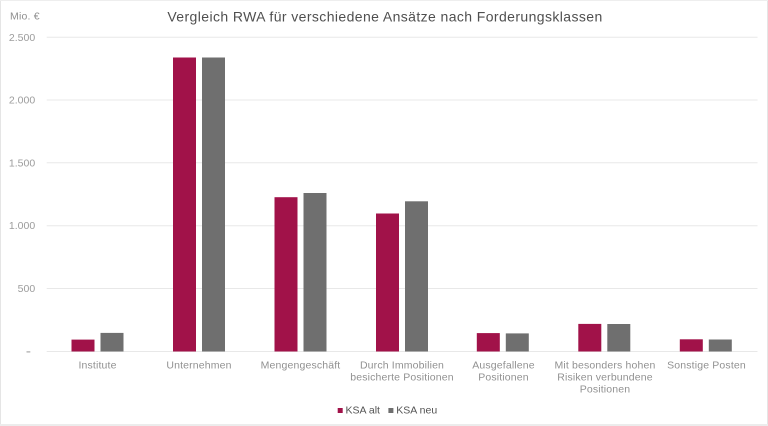 This screenshot has width=768, height=426. I want to click on svg-text: 1.500, so click(22, 163).